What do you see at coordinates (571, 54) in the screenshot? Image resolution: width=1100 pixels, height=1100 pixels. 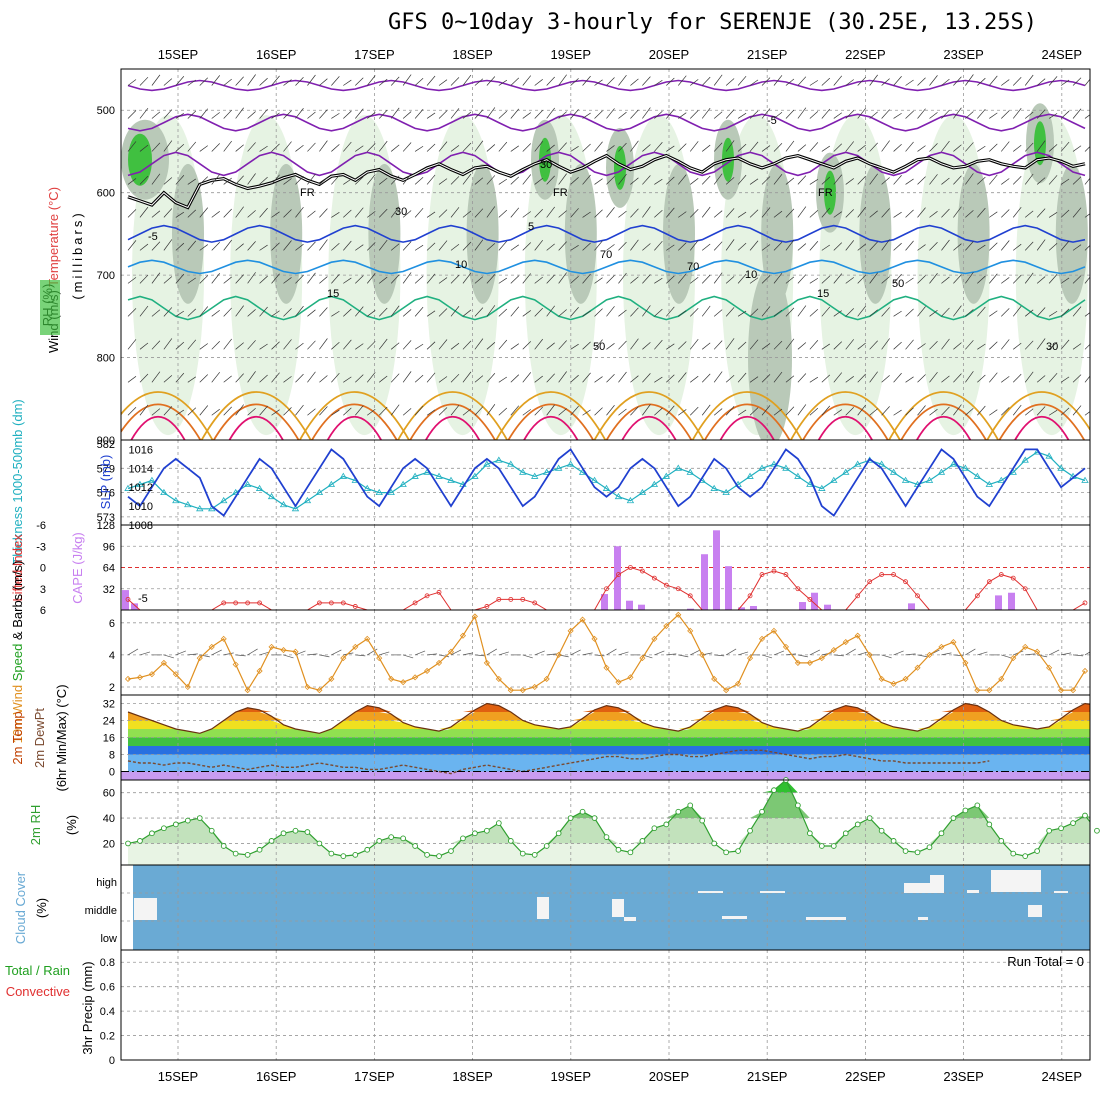 I see `top-date-label: 19SEP` at bounding box center [571, 54].